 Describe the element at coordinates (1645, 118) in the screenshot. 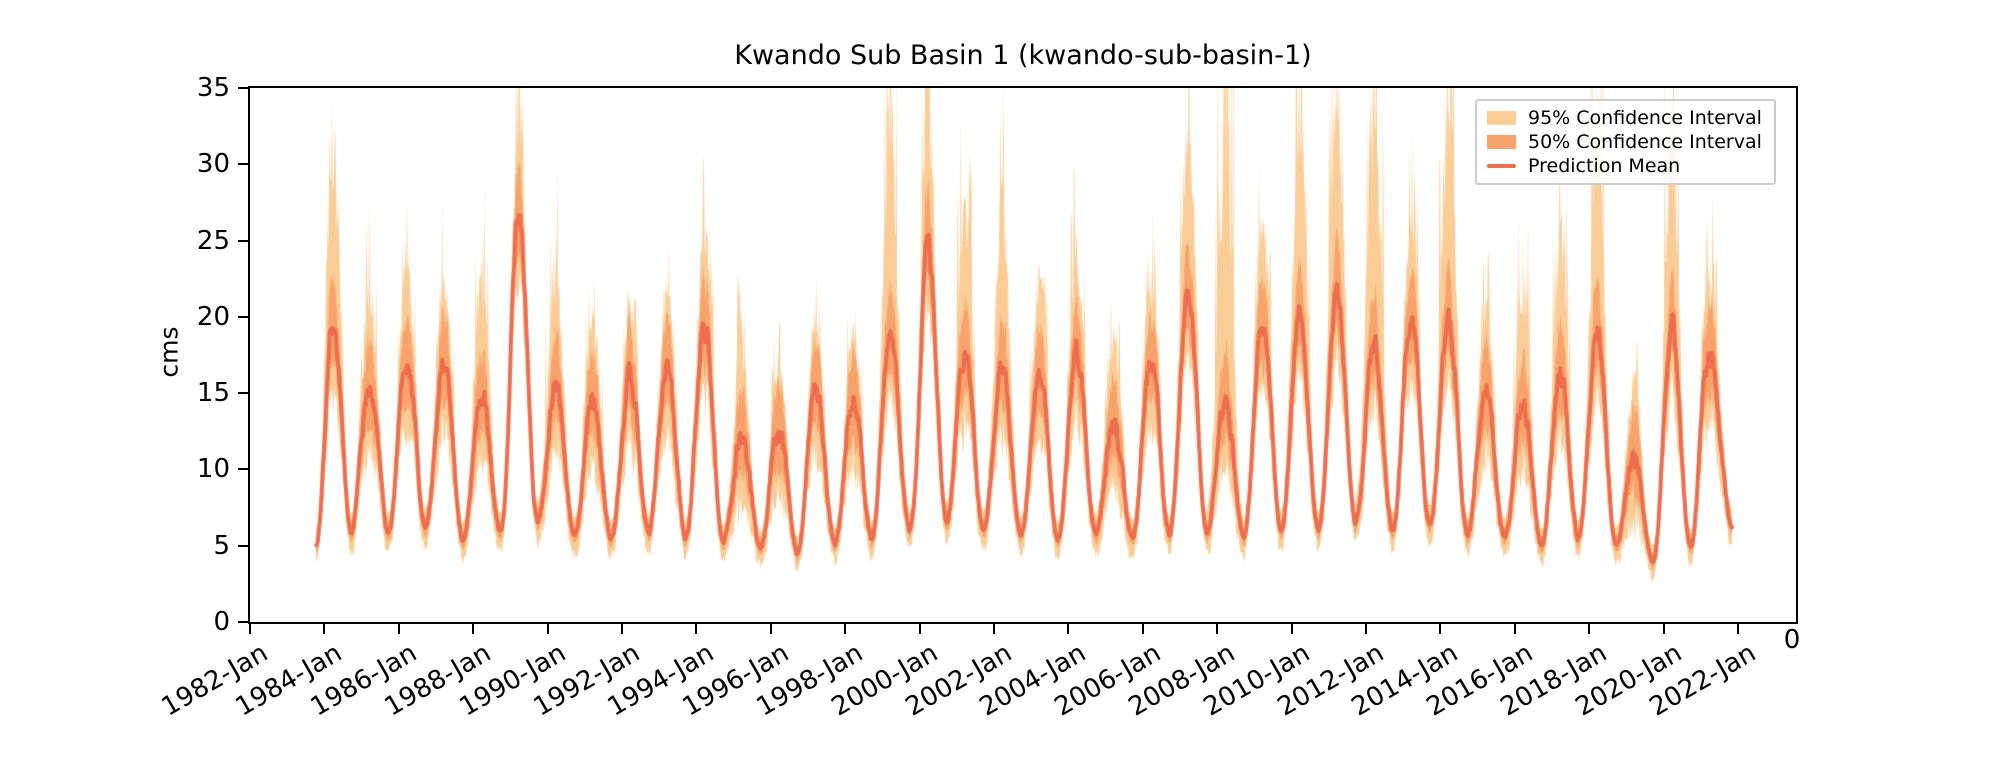

I see `legend-label-95ci: 95% Confidence Interval` at that location.